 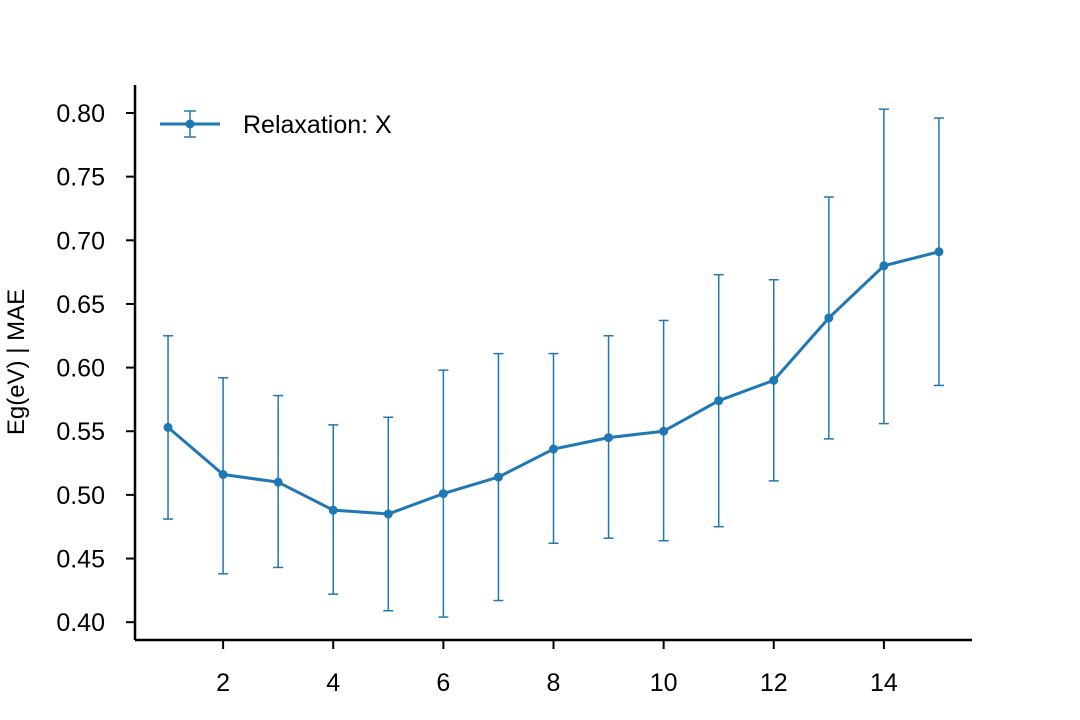 I want to click on y-tick-label: 0.40, so click(x=80, y=623).